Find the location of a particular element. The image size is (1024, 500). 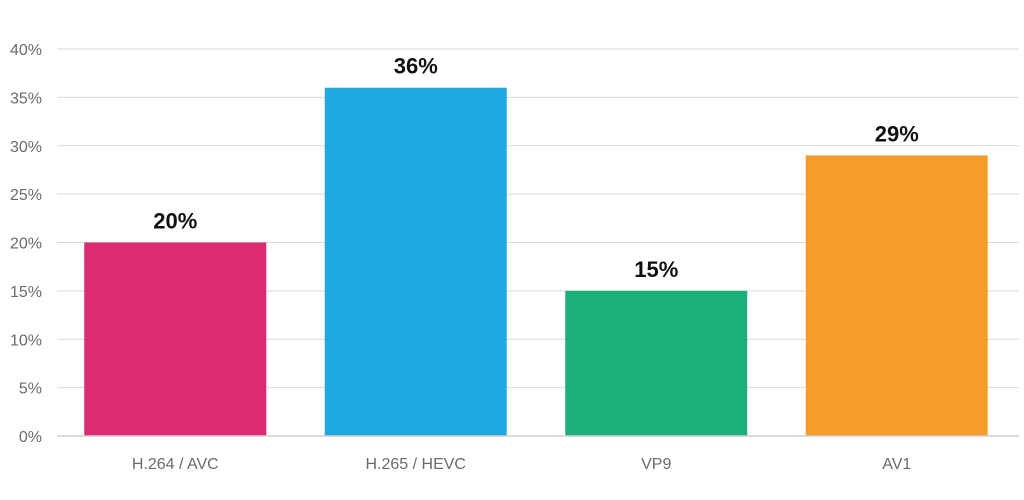

y-tick-label: 20% is located at coordinates (26, 244).